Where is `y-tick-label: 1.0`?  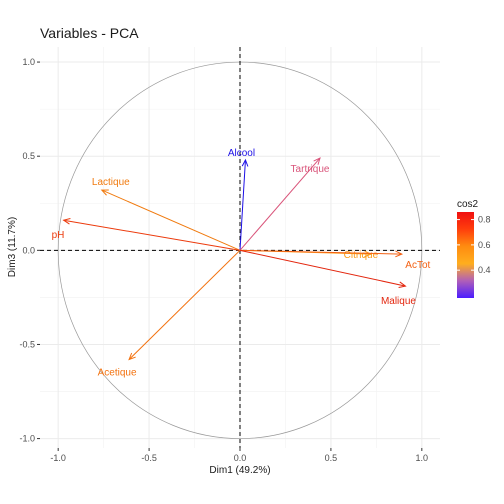 y-tick-label: 1.0 is located at coordinates (28, 62).